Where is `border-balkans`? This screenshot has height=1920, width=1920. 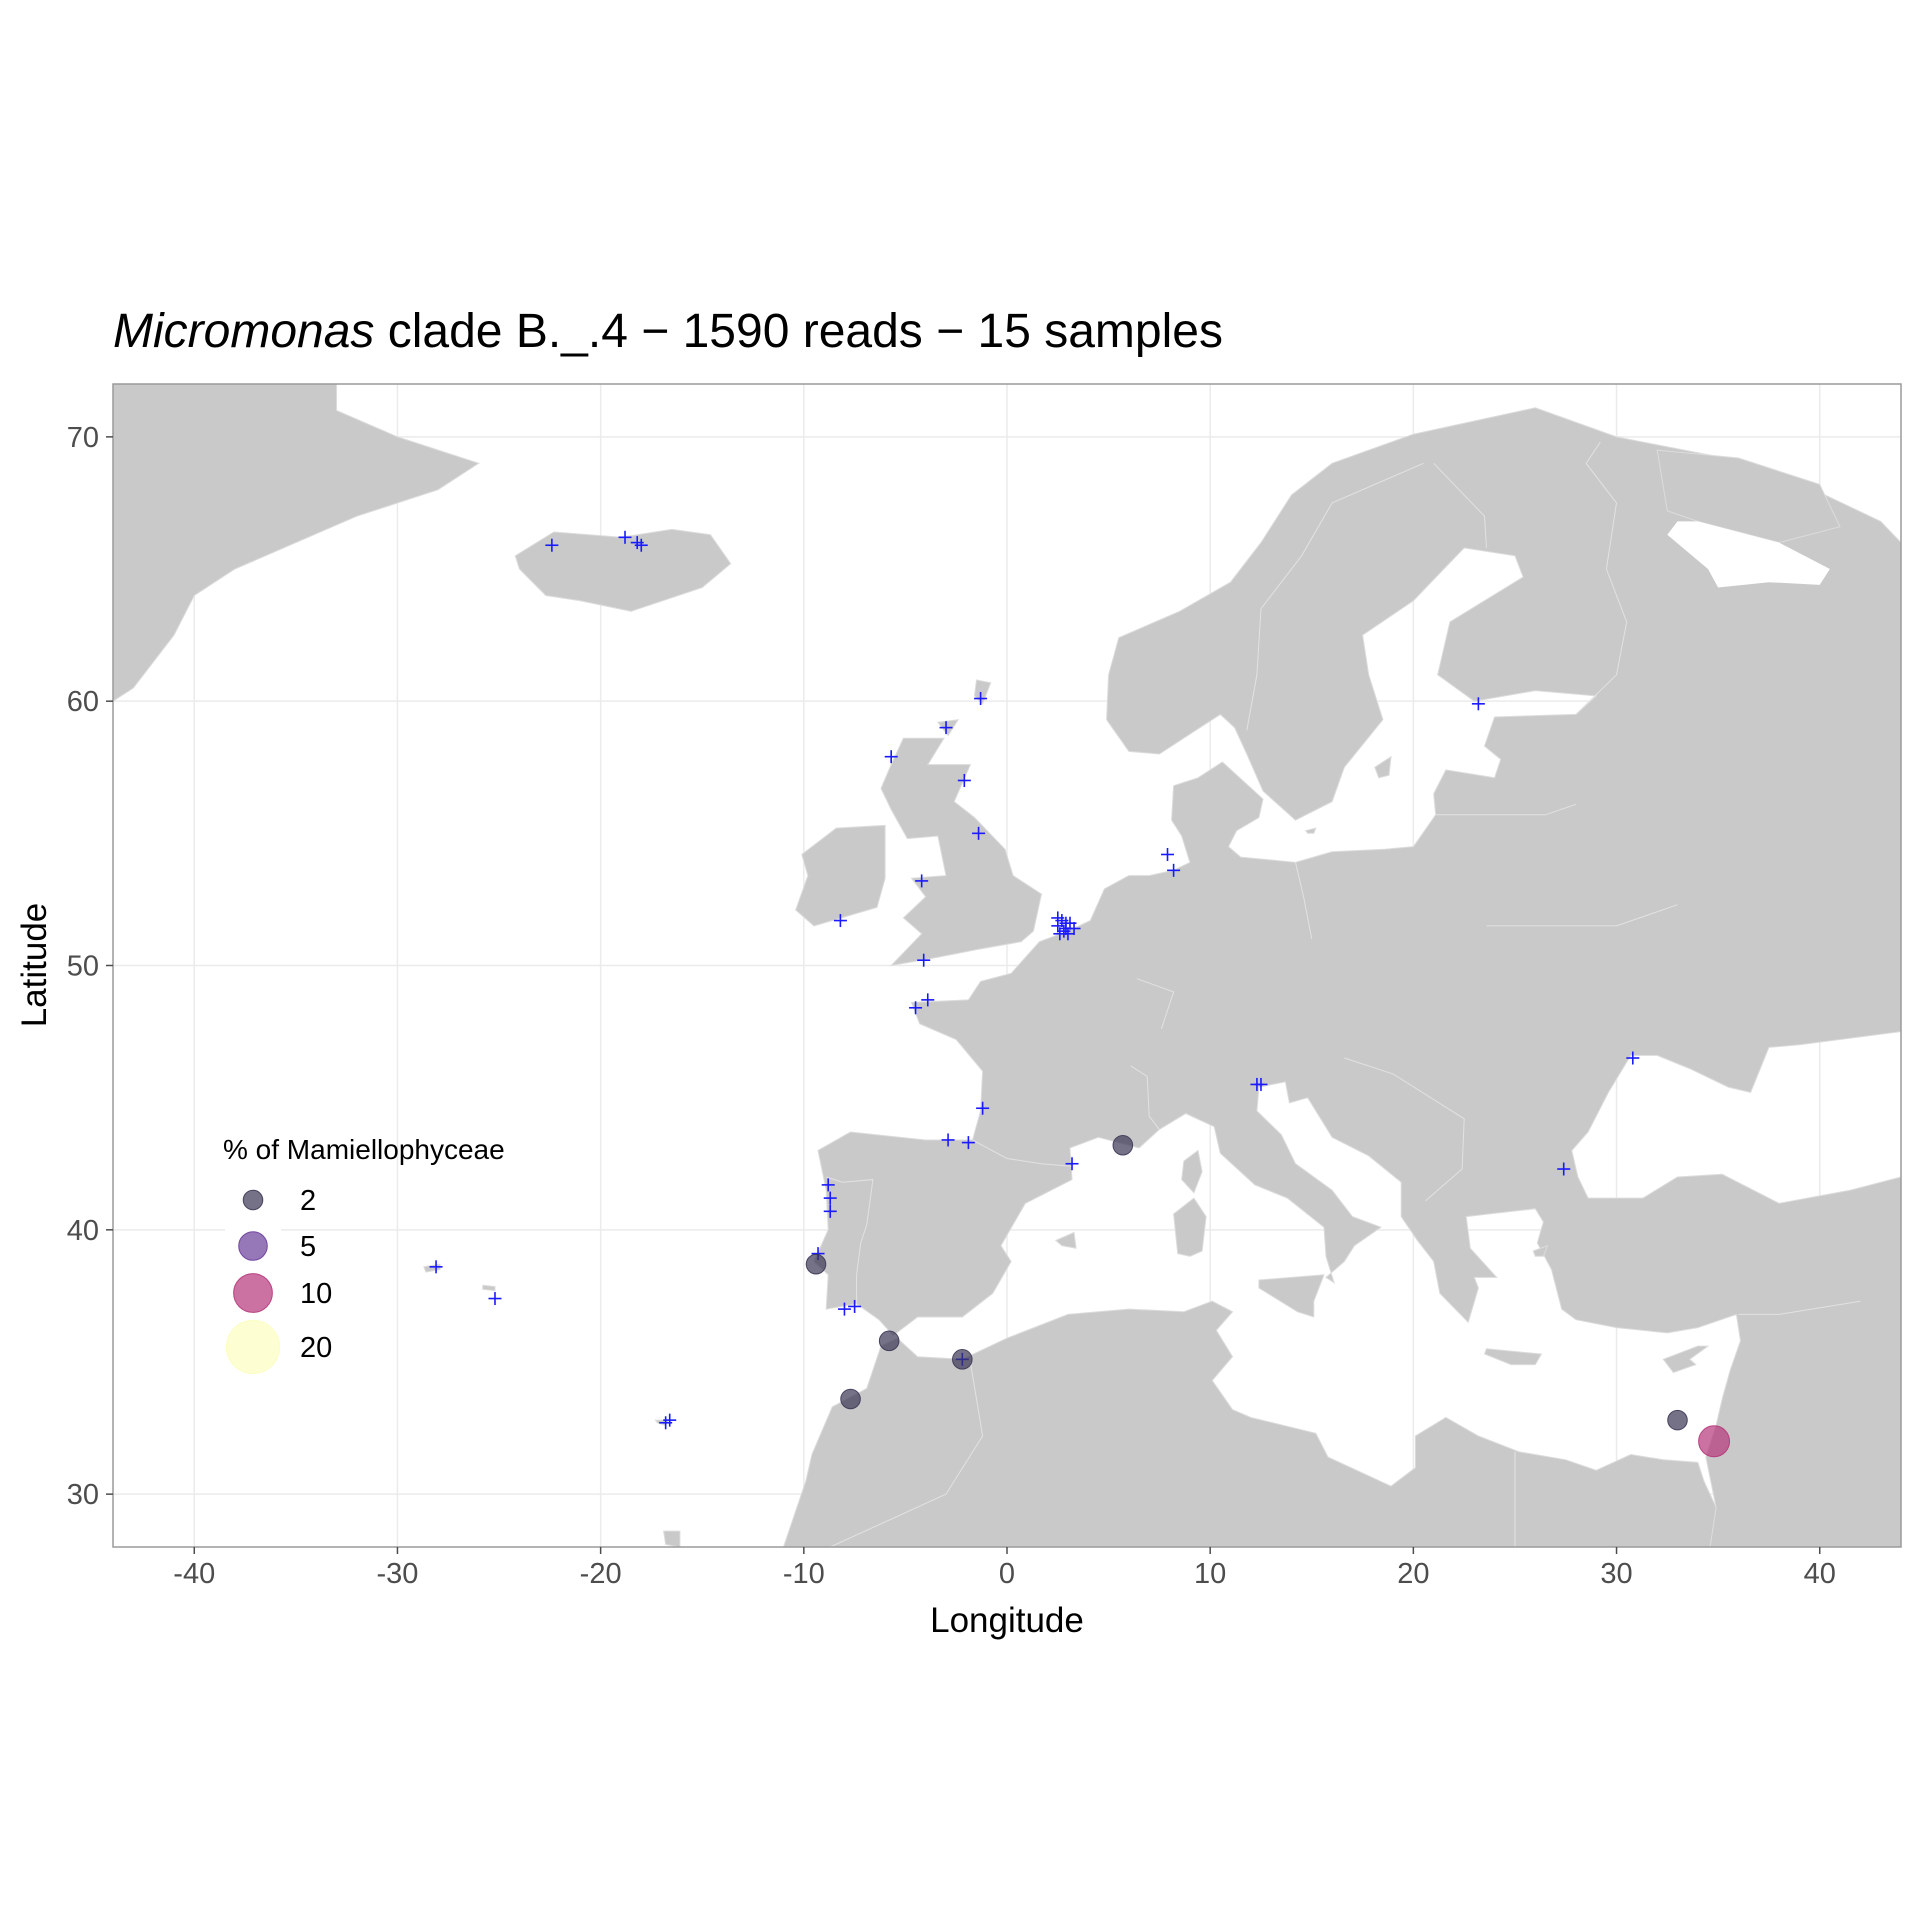
border-balkans is located at coordinates (1404, 1129).